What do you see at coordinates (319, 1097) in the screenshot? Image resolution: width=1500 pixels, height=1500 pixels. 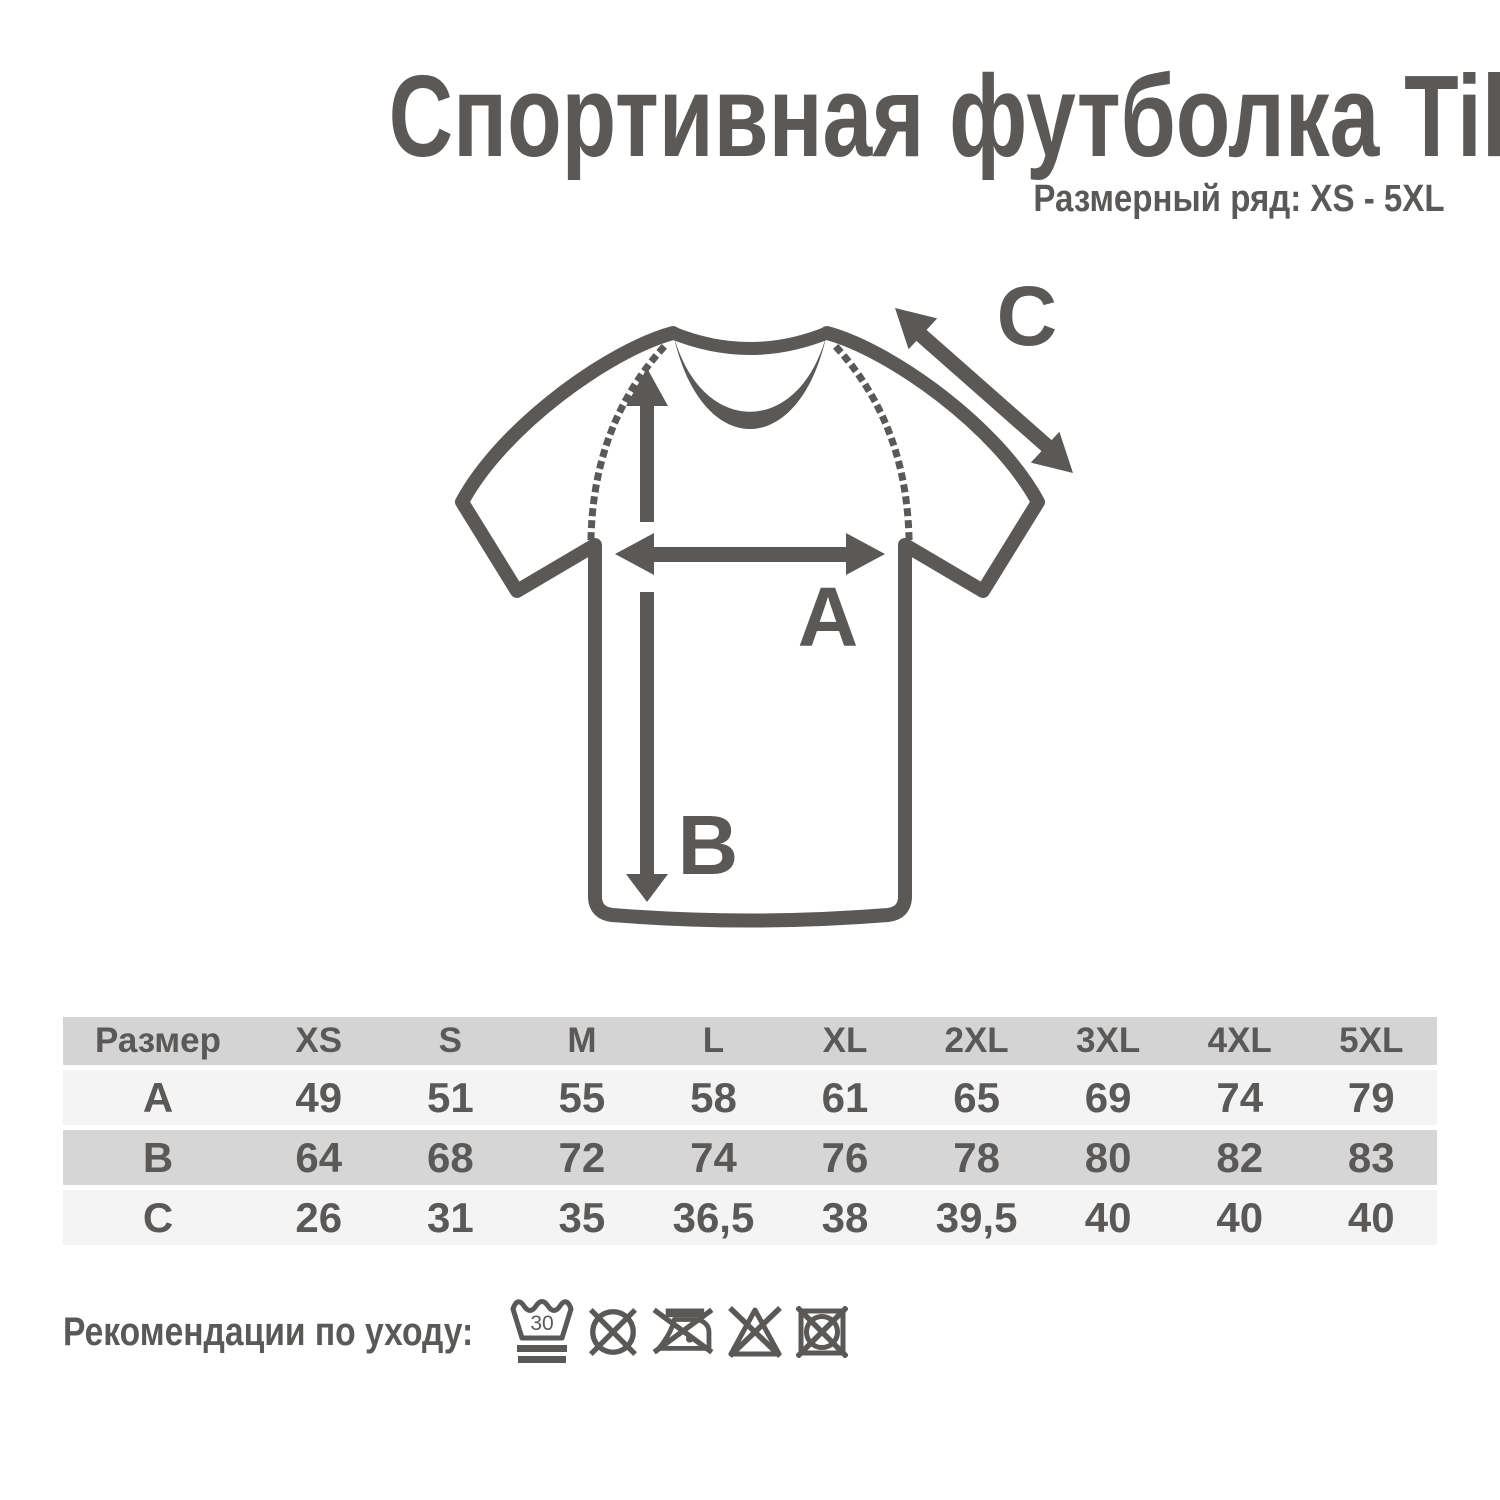 I see `size-value: 49` at bounding box center [319, 1097].